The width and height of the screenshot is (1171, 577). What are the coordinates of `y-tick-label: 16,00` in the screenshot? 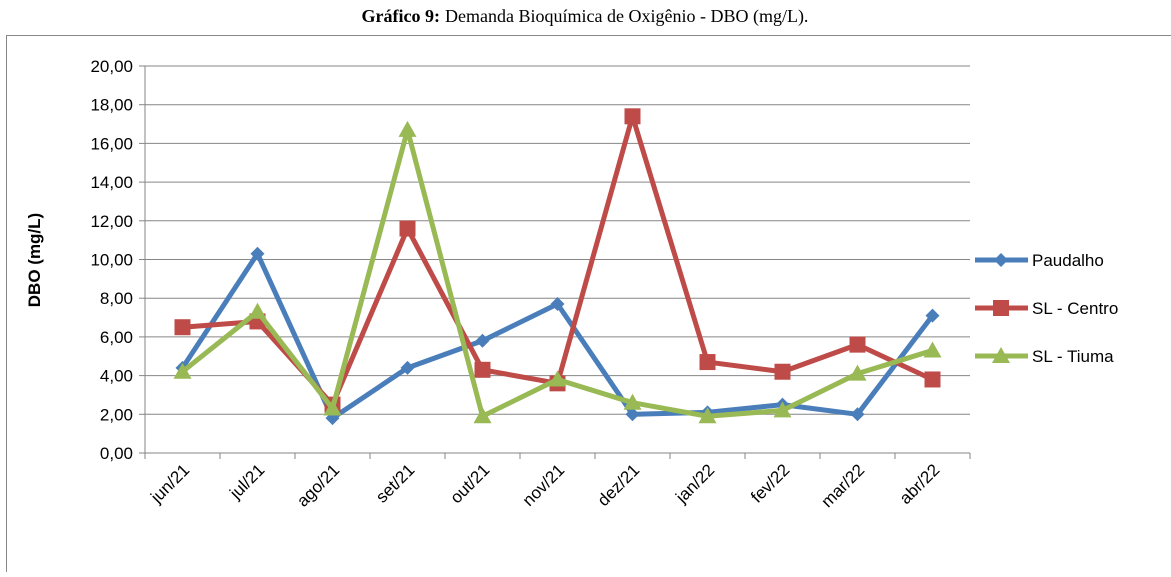 It's located at (111, 143).